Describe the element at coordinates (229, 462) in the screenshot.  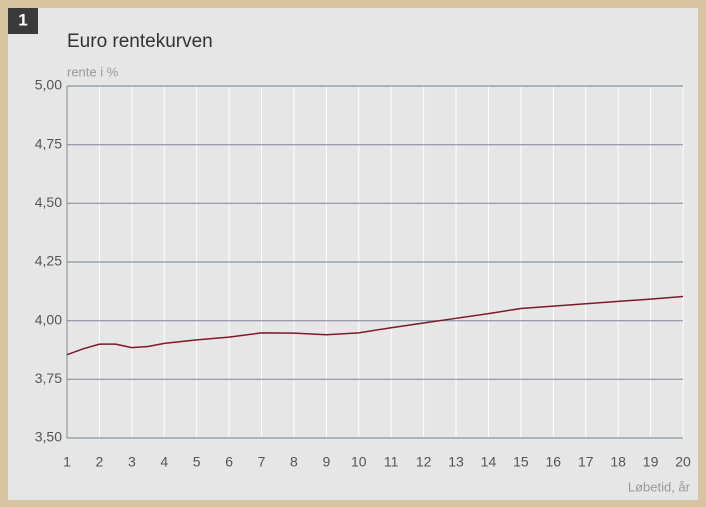
I see `x-tick-label: 6` at that location.